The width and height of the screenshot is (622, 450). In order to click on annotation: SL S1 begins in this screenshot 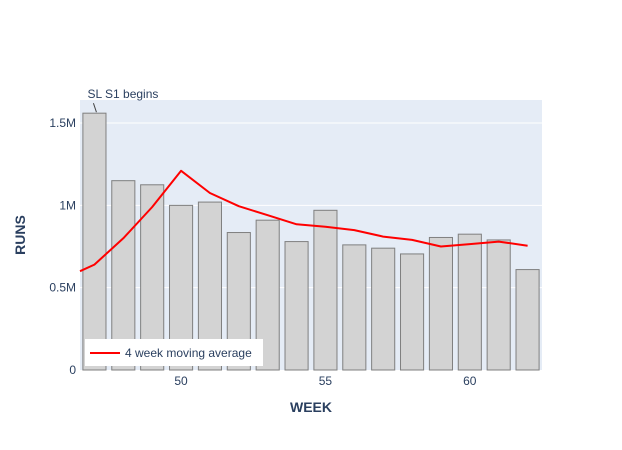, I will do `click(122, 100)`.